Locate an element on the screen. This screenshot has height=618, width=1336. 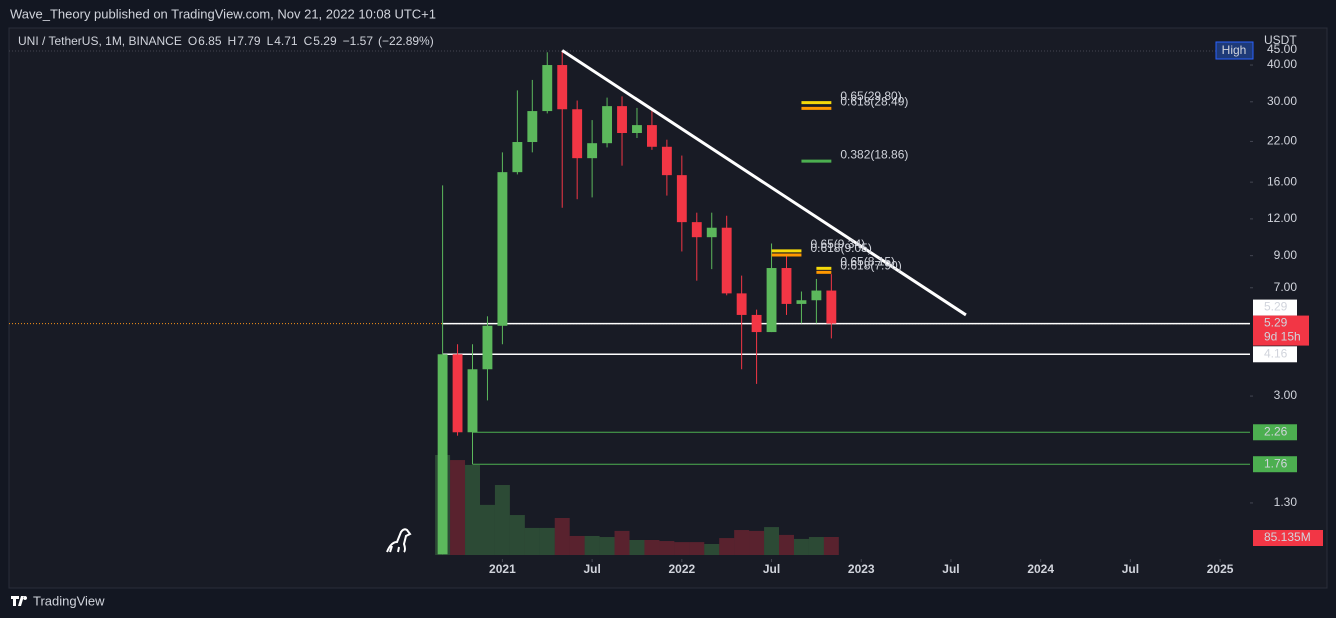
last-price-badge: 5.29 is located at coordinates (1276, 323).